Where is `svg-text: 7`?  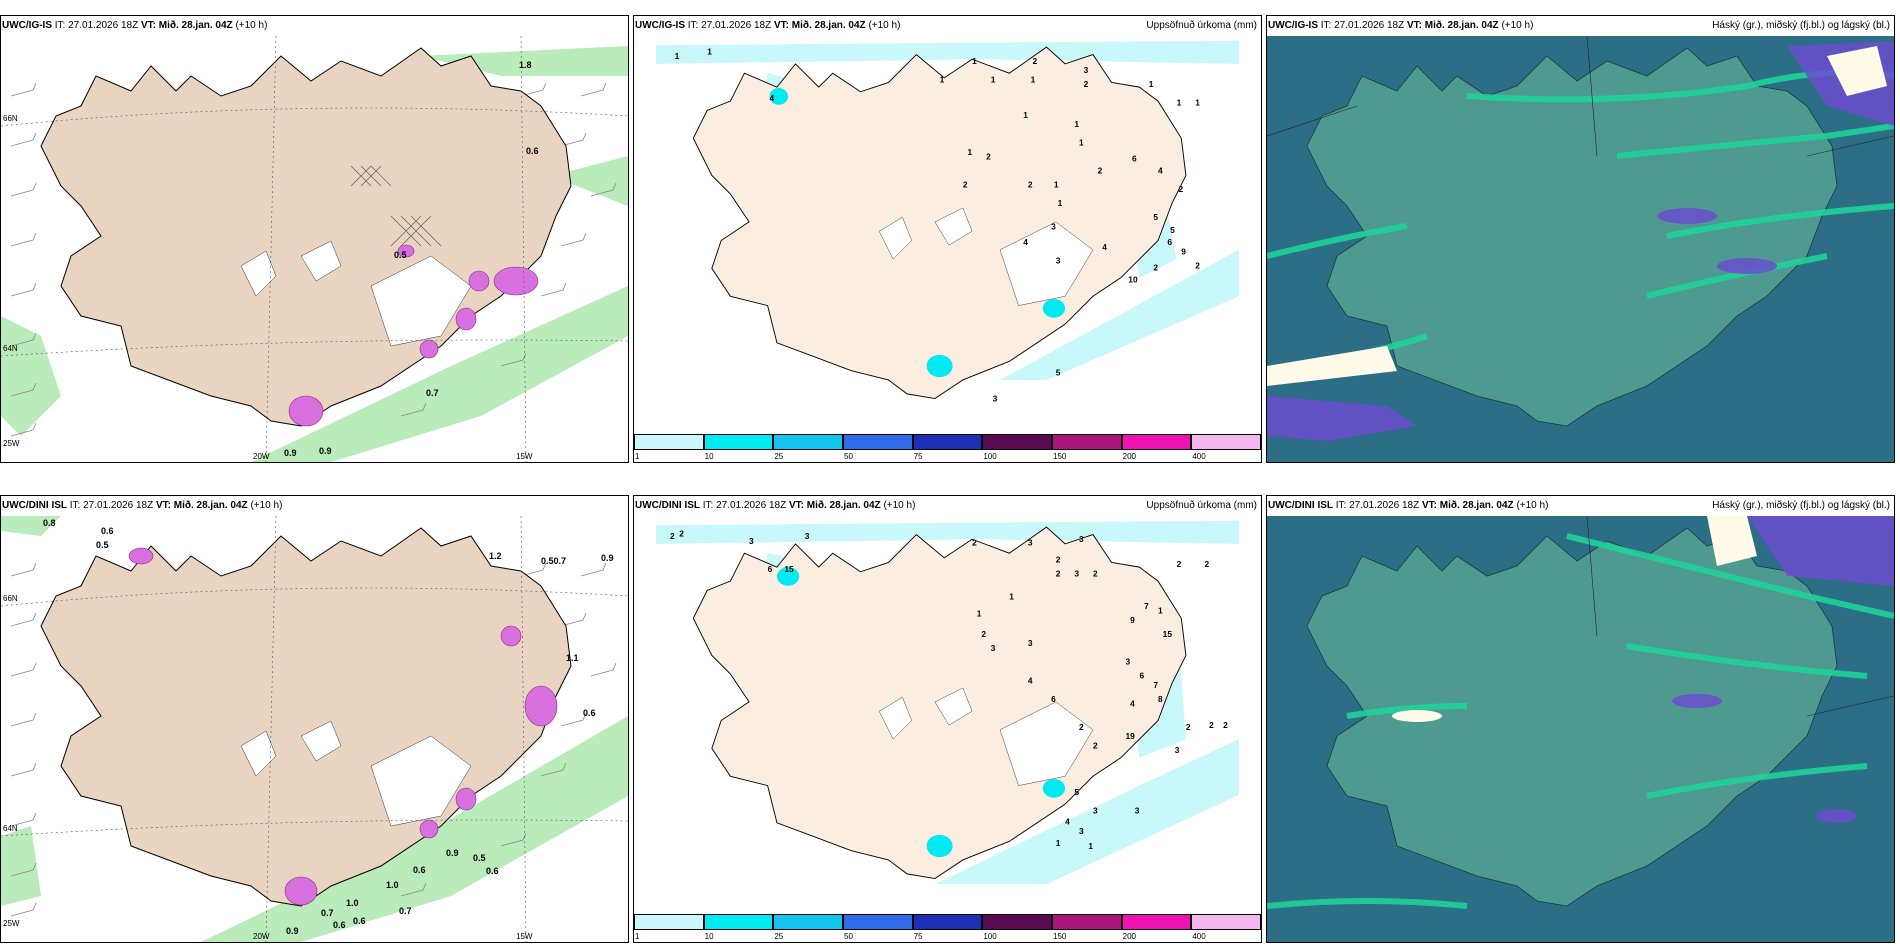 svg-text: 7 is located at coordinates (1146, 606).